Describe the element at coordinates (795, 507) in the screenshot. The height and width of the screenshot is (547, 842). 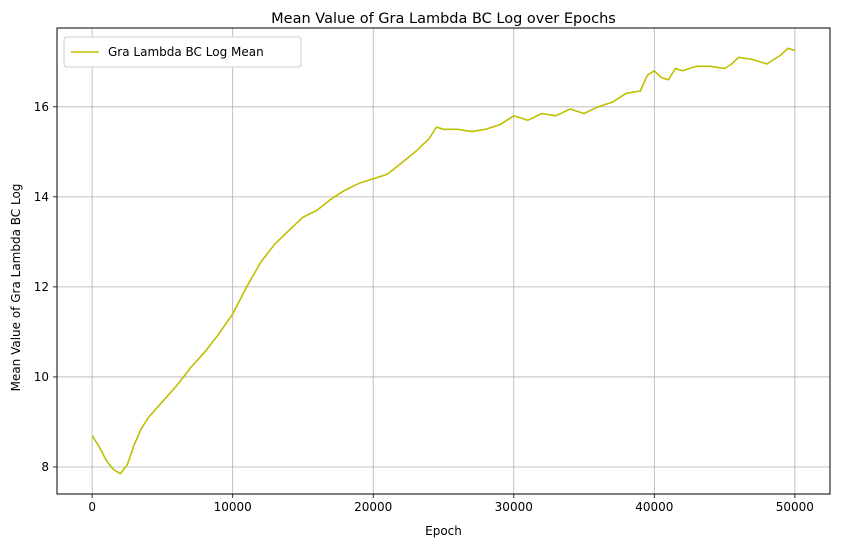
I see `x-tick-label: 50000` at that location.